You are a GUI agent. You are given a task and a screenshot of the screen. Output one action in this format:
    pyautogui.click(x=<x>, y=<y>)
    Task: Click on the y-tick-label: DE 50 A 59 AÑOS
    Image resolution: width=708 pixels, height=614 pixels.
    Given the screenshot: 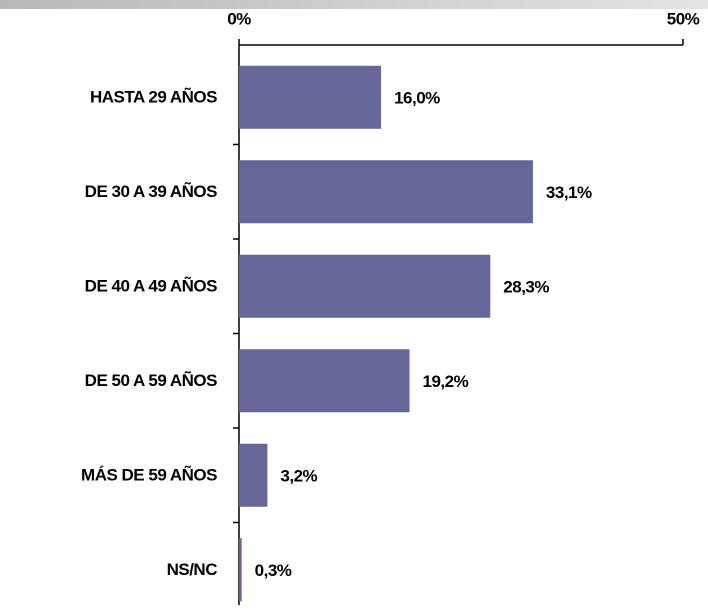 What is the action you would take?
    pyautogui.click(x=151, y=380)
    